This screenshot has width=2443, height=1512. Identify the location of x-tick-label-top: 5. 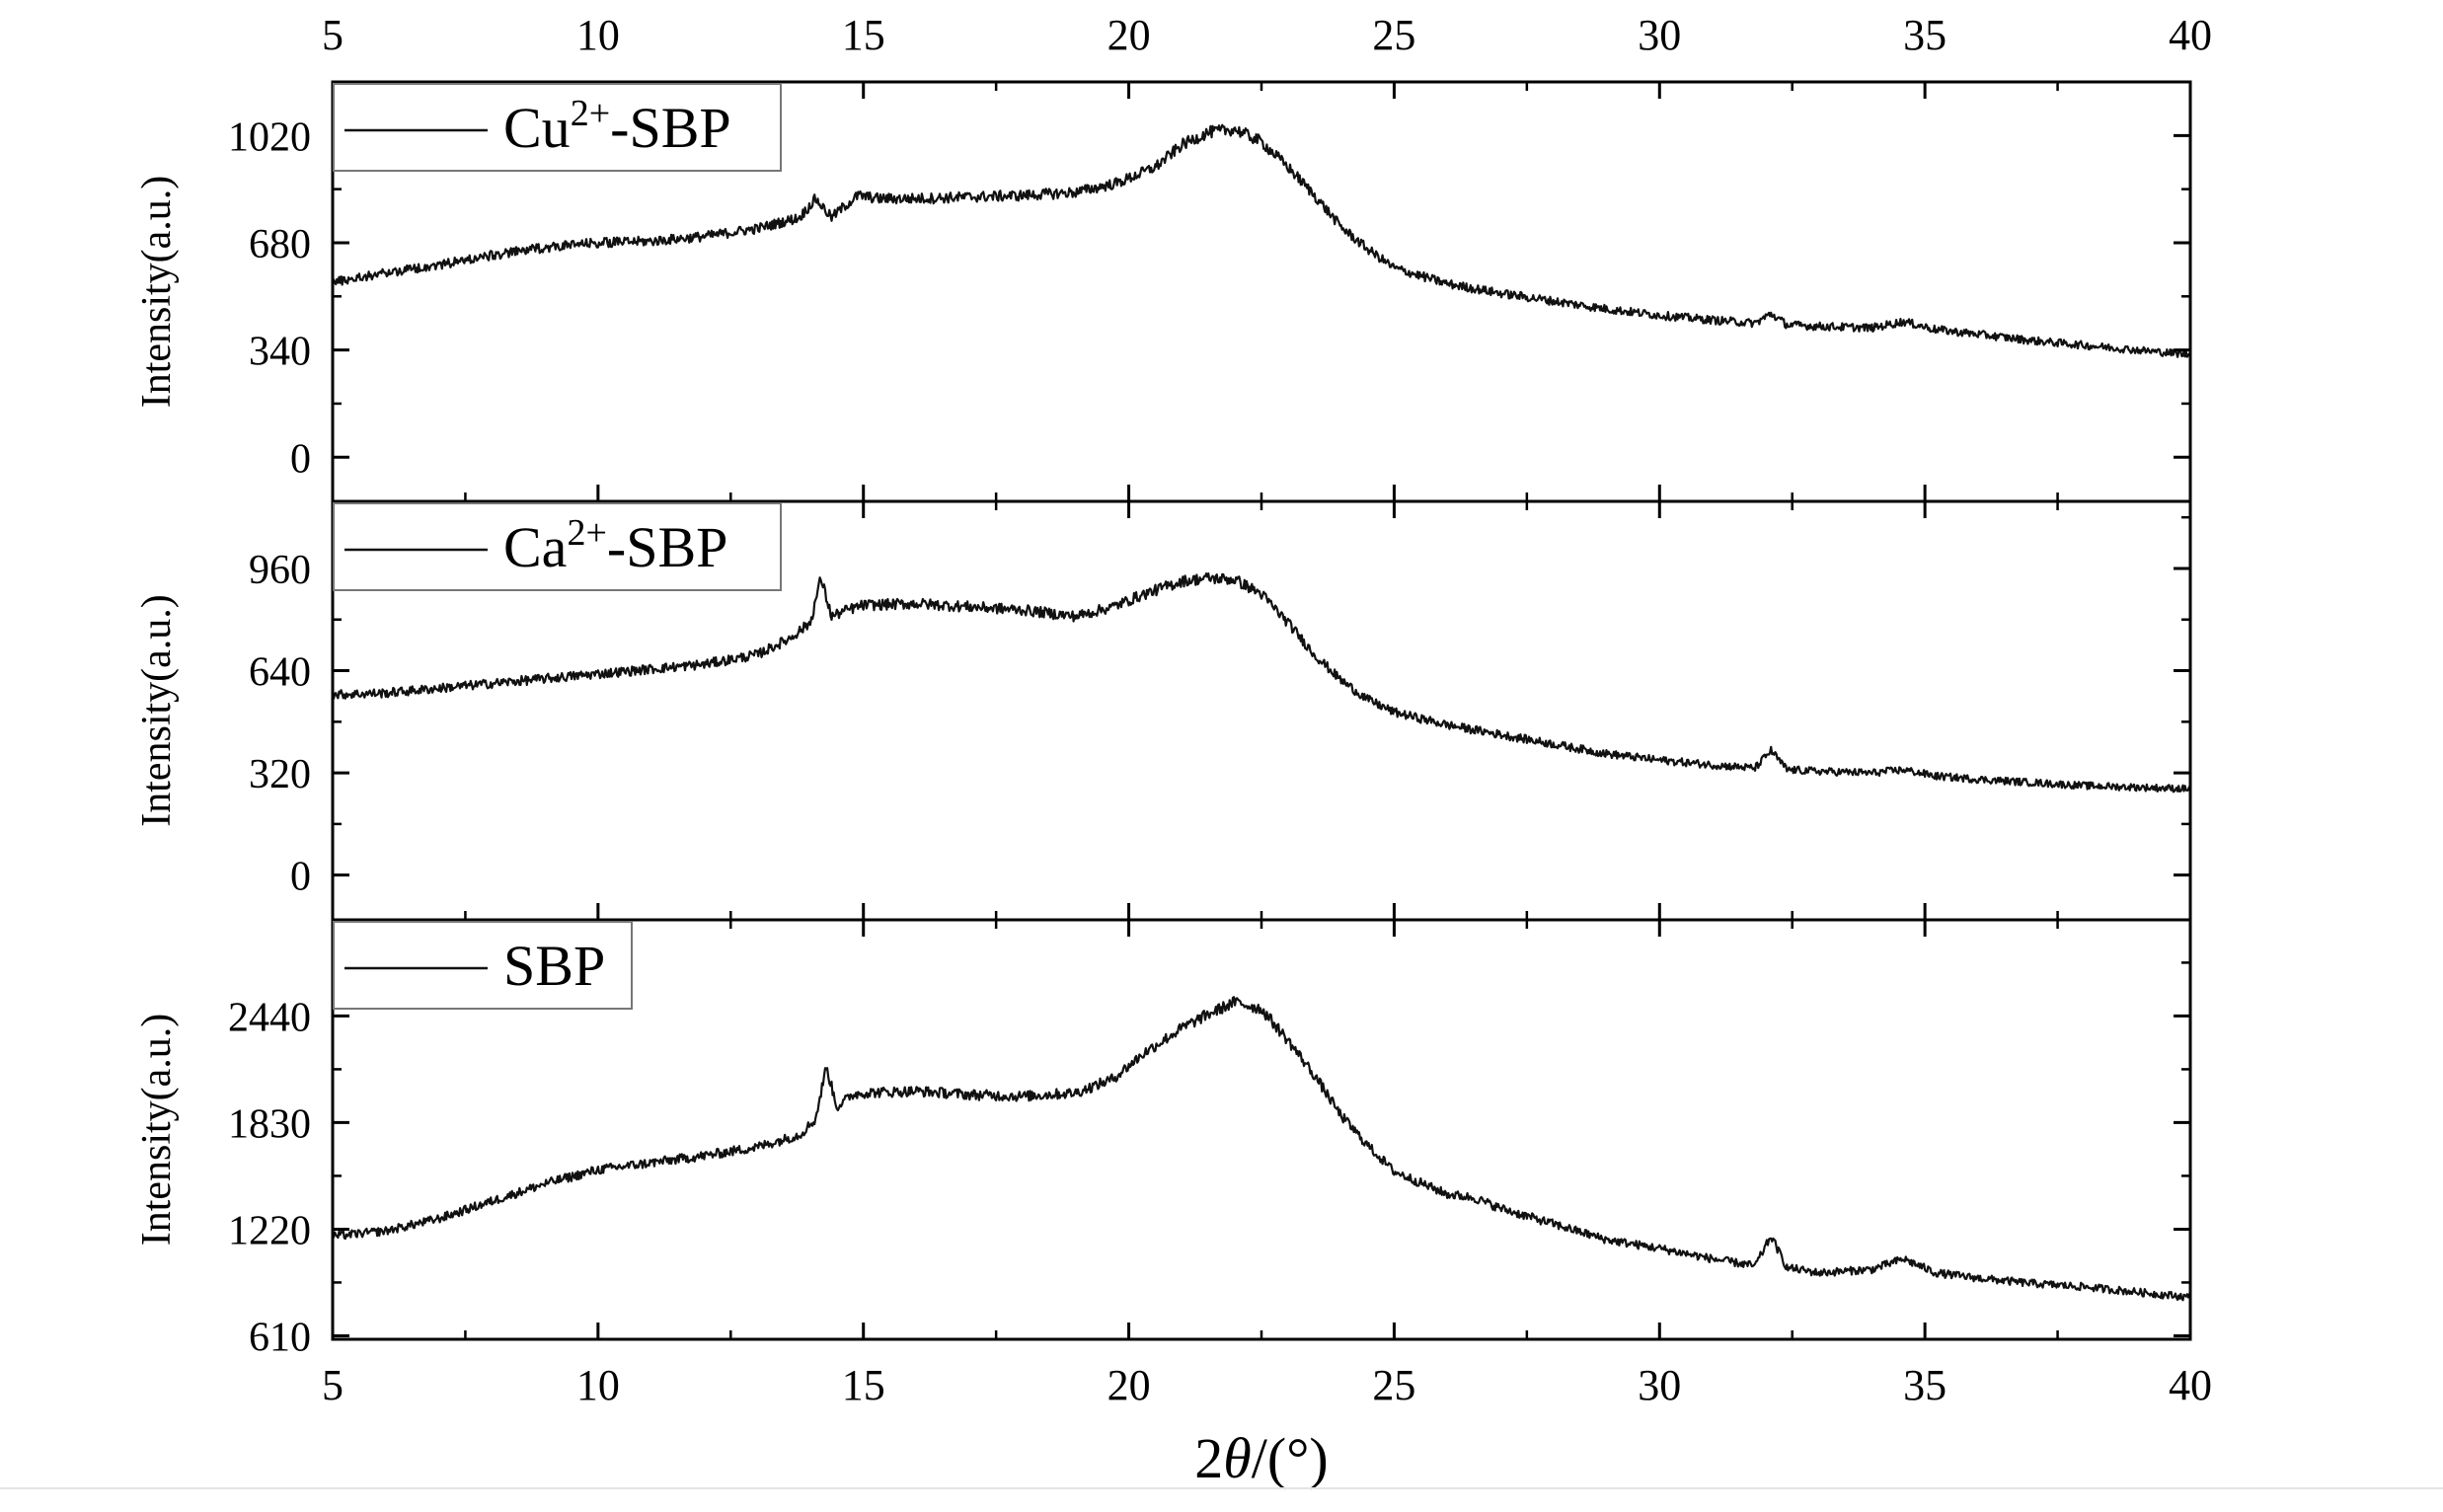
(333, 35).